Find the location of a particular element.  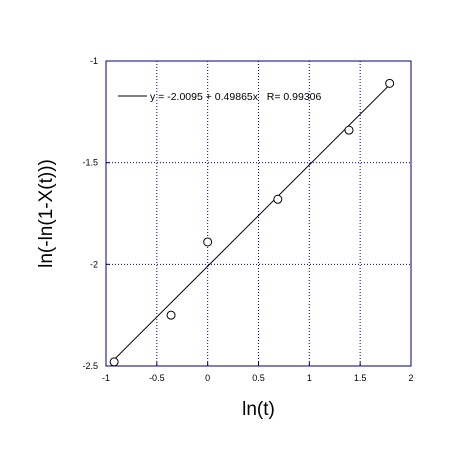

y-axis-ticks: -1 -1.5 -2 -2.5 is located at coordinates (96, 213).